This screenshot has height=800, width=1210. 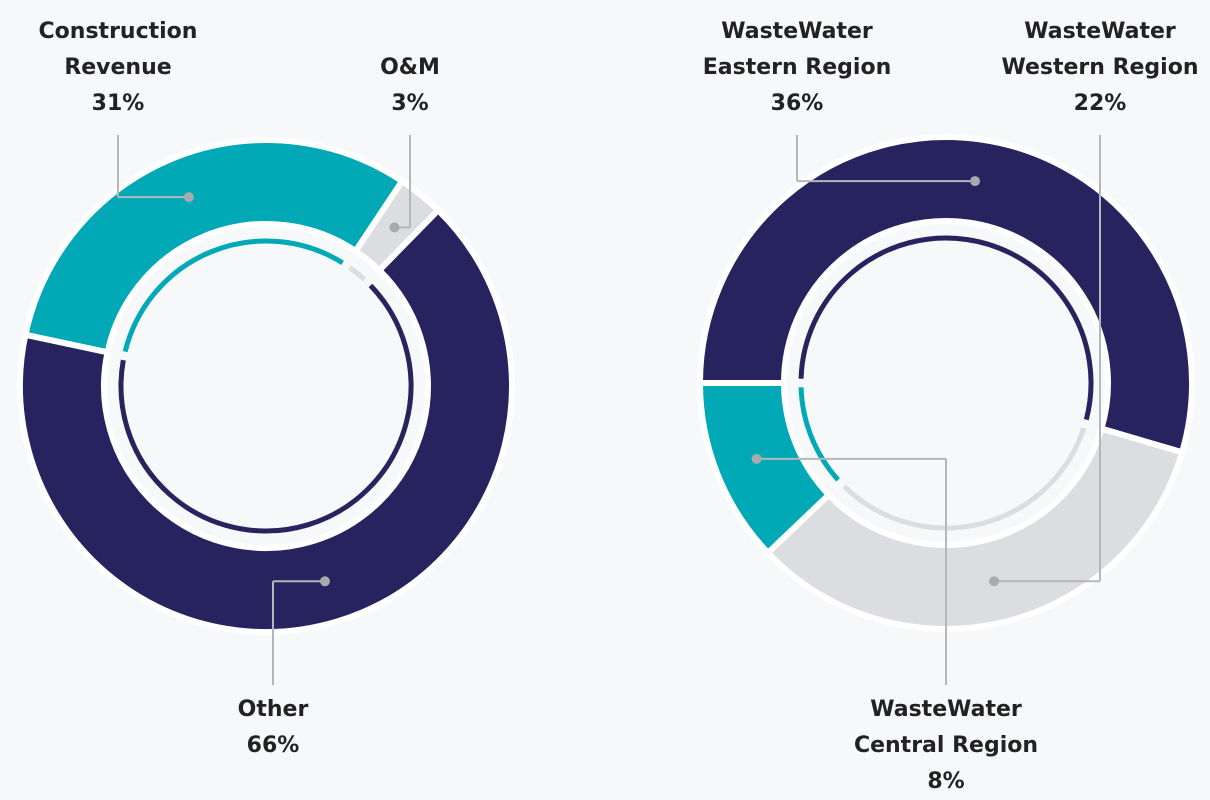 What do you see at coordinates (410, 103) in the screenshot?
I see `value-label: 3%` at bounding box center [410, 103].